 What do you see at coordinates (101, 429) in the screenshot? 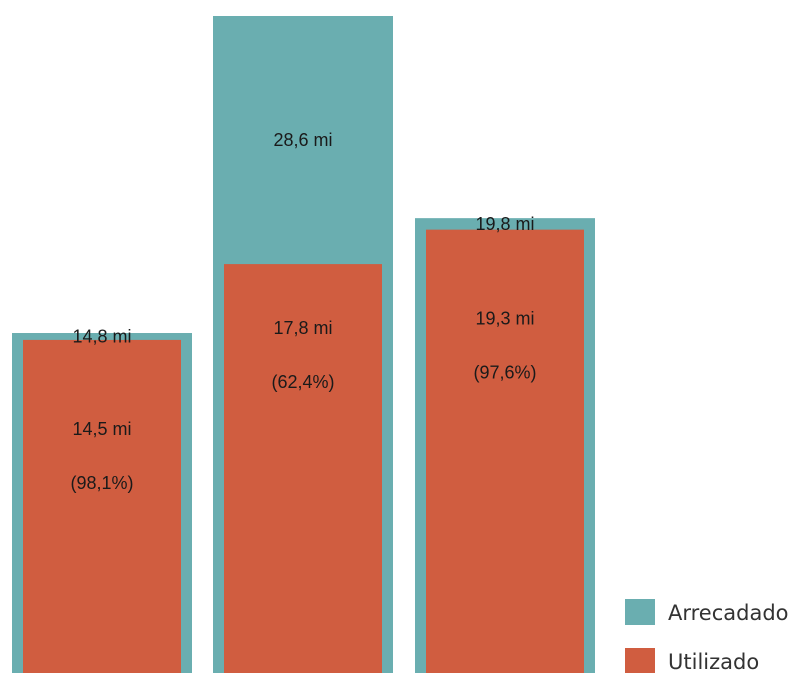
I see `data-label-utilizado-0: 14,5 mi` at bounding box center [101, 429].